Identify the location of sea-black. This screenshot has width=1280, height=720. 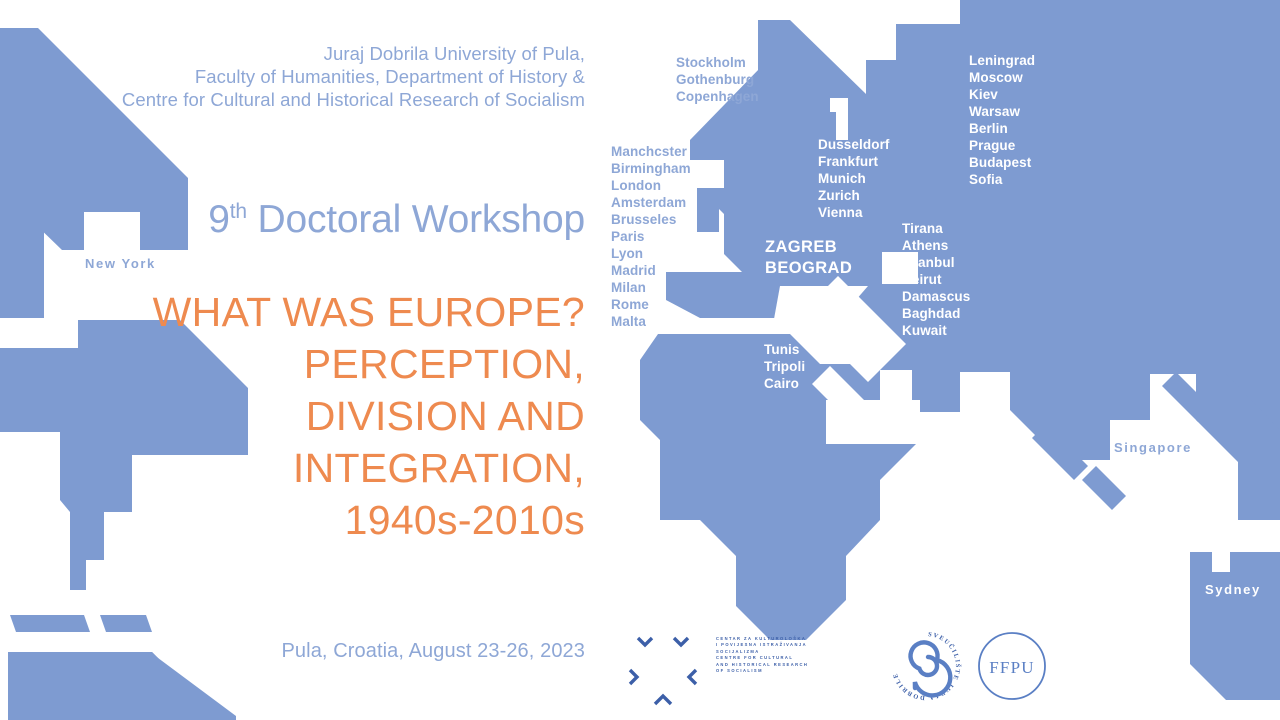
(900, 268).